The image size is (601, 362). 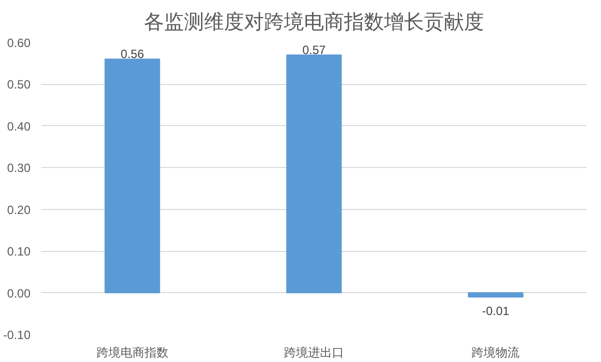 What do you see at coordinates (19, 293) in the screenshot?
I see `y-tick-label: 0.00` at bounding box center [19, 293].